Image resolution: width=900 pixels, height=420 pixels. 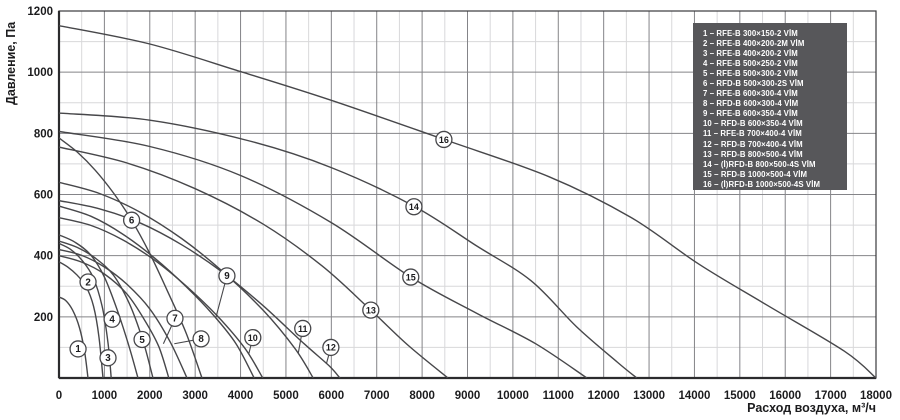 I want to click on curve-label-13: 13, so click(x=371, y=310).